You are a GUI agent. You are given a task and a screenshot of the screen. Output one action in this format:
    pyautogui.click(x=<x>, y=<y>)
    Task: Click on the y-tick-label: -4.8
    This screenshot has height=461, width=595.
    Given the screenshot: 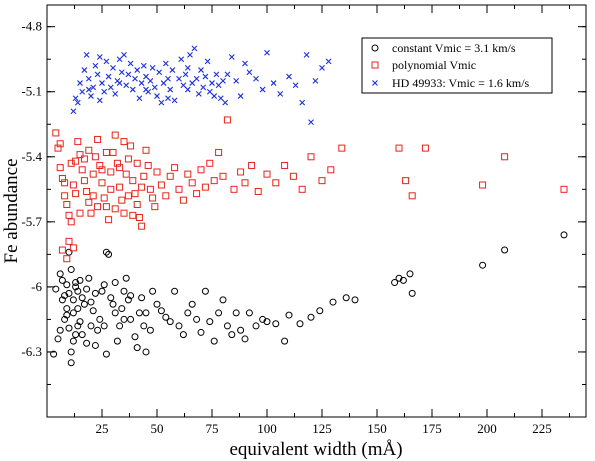 What is the action you would take?
    pyautogui.click(x=31, y=26)
    